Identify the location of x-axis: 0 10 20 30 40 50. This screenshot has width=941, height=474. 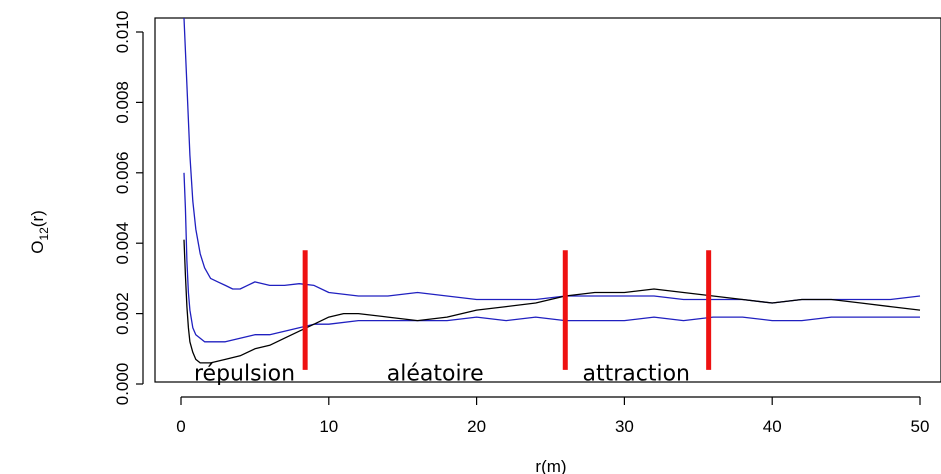
(553, 416).